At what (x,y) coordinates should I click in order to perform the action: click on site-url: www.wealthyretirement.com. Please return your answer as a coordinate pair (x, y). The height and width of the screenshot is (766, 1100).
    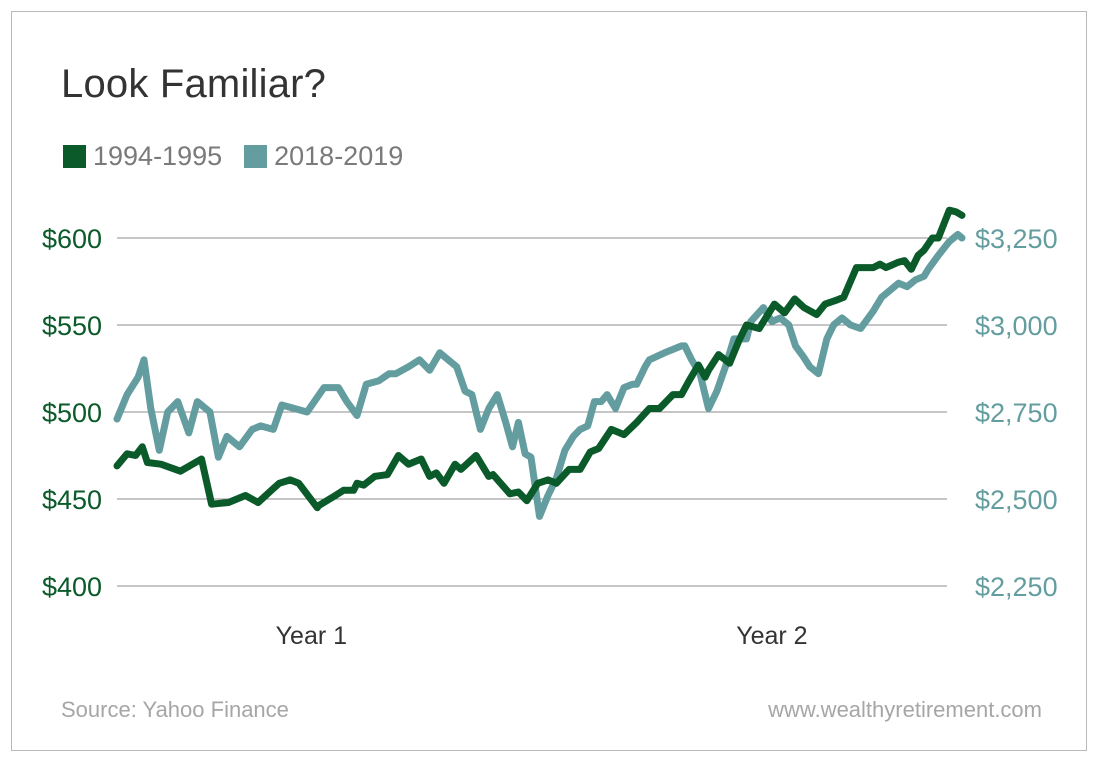
    Looking at the image, I should click on (905, 709).